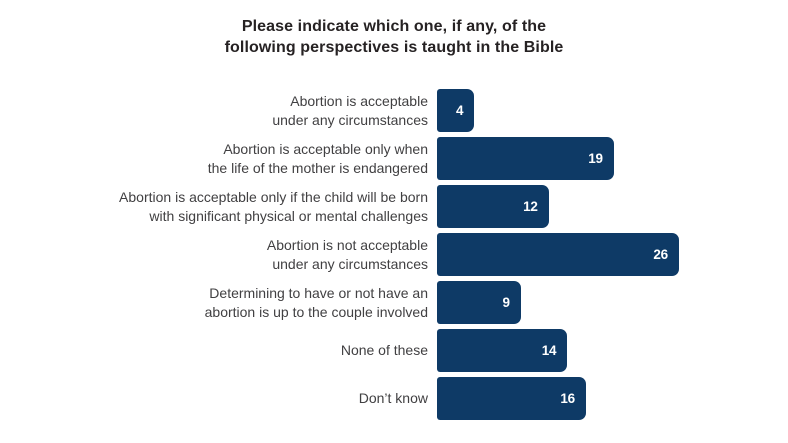  What do you see at coordinates (511, 398) in the screenshot?
I see `bar: 16` at bounding box center [511, 398].